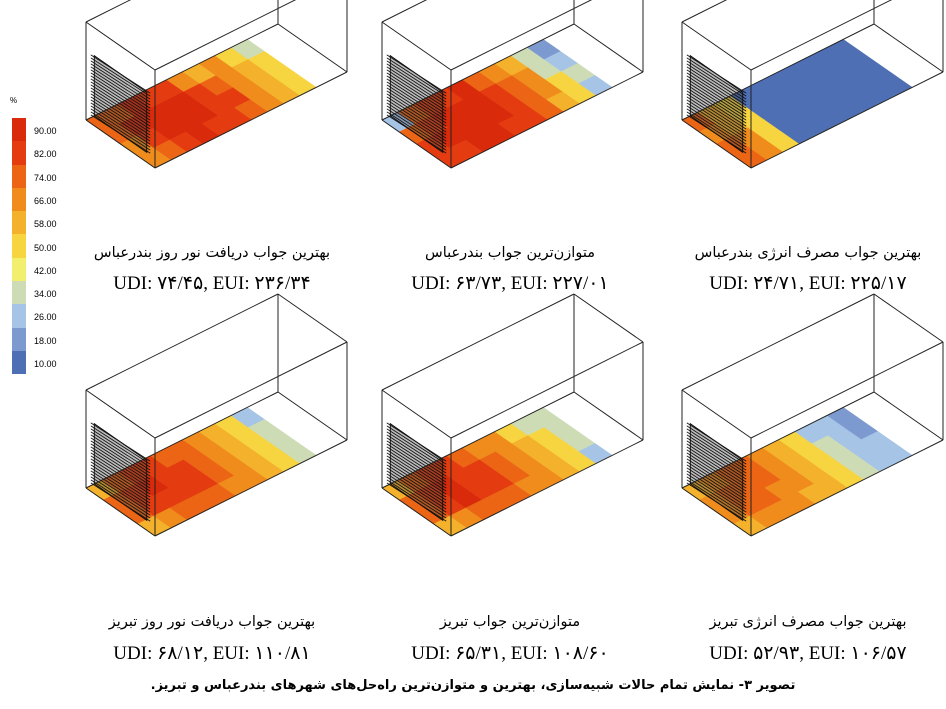 The width and height of the screenshot is (946, 709). I want to click on panel-title-1: بهترین جواب دریافت نور روز بندرعباس, so click(212, 253).